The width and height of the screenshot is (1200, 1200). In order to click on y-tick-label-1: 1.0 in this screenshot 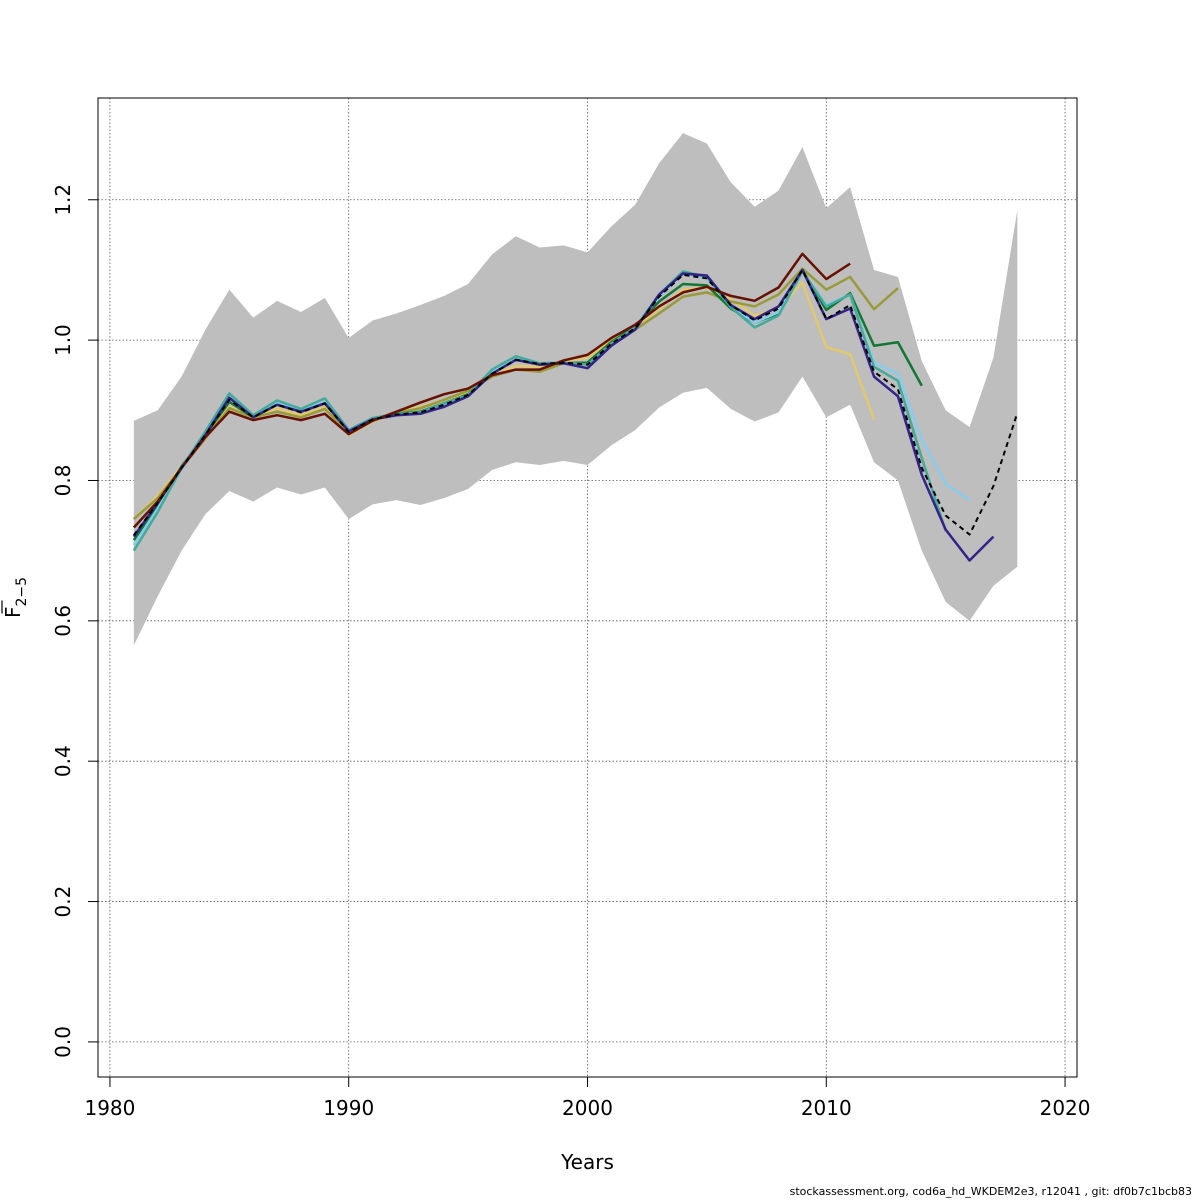, I will do `click(63, 340)`.